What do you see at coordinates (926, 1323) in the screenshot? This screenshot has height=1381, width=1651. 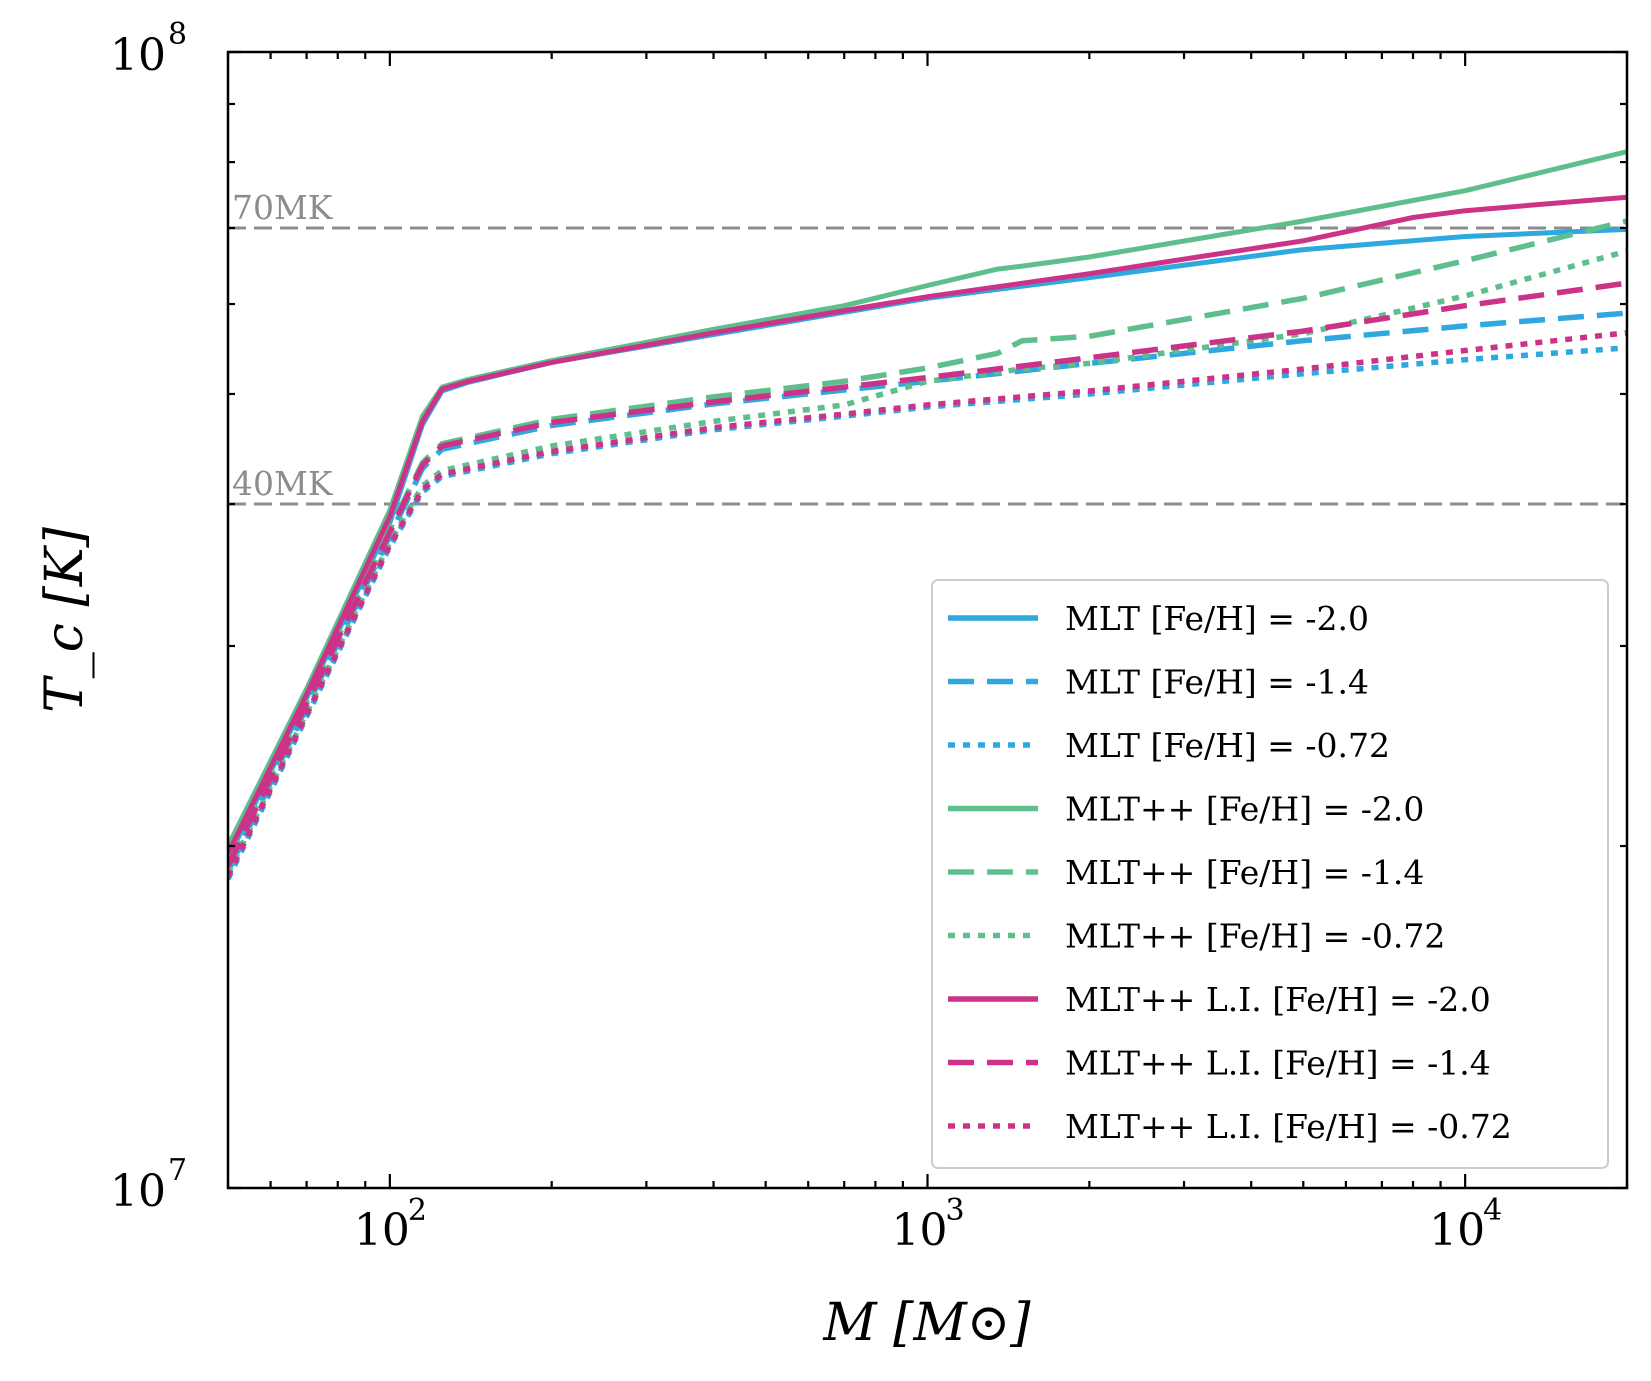 I see `x-axis-label: M [M⊙]` at bounding box center [926, 1323].